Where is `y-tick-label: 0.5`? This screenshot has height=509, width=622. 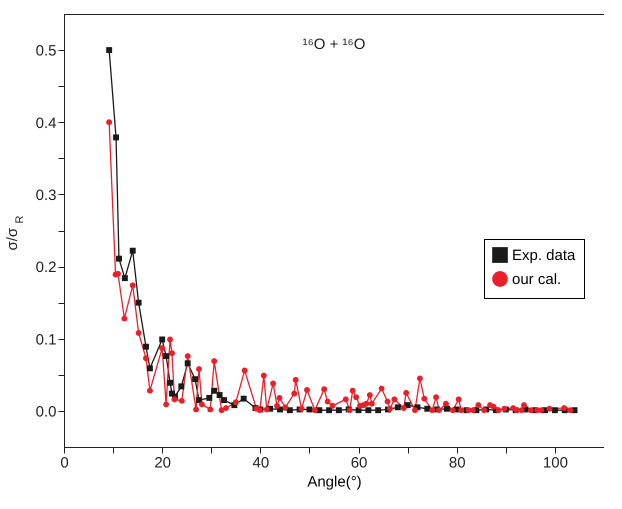
y-tick-label: 0.5 is located at coordinates (46, 51).